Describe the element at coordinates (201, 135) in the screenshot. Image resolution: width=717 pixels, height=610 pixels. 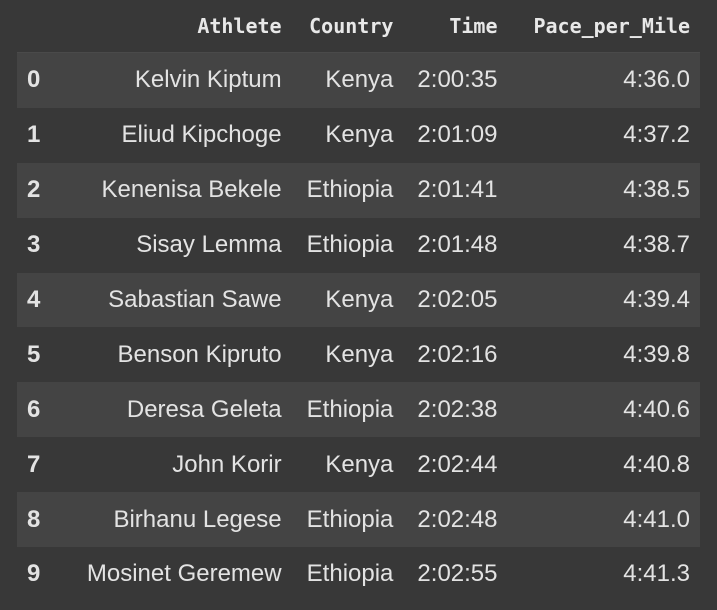
I see `table-cell: Eliud Kipchoge` at that location.